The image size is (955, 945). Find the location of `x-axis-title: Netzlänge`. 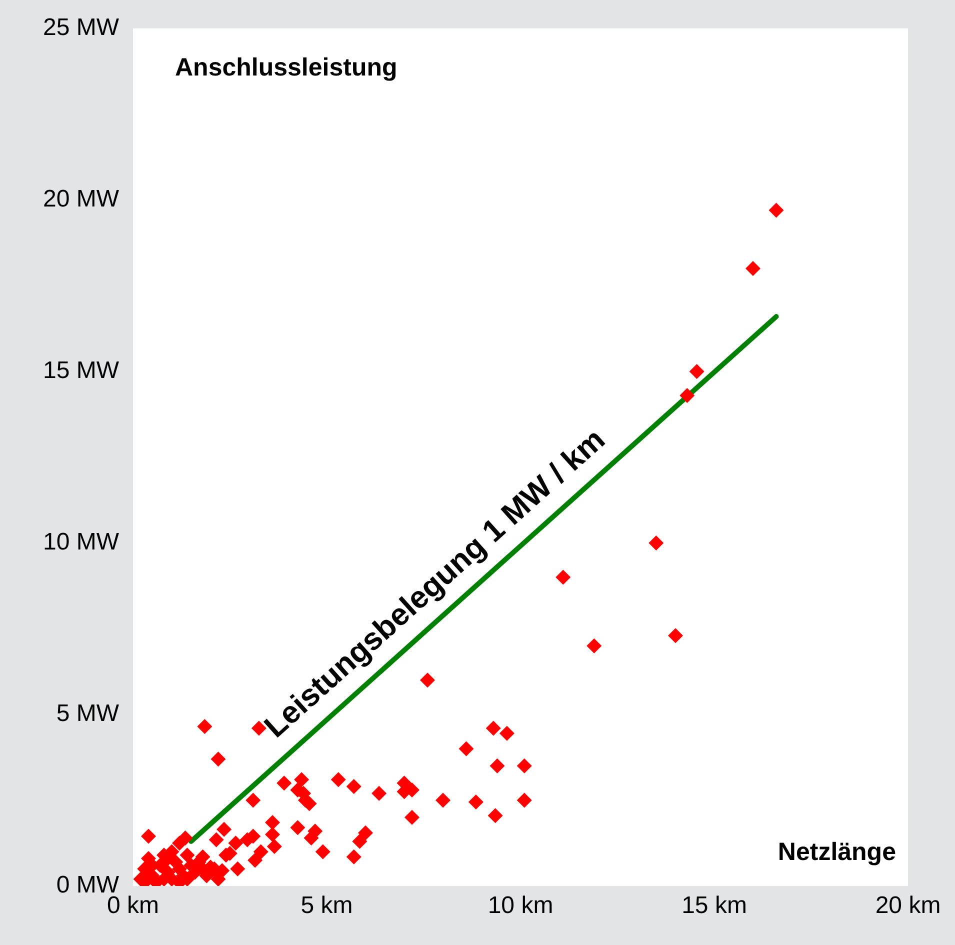

x-axis-title: Netzlänge is located at coordinates (837, 852).